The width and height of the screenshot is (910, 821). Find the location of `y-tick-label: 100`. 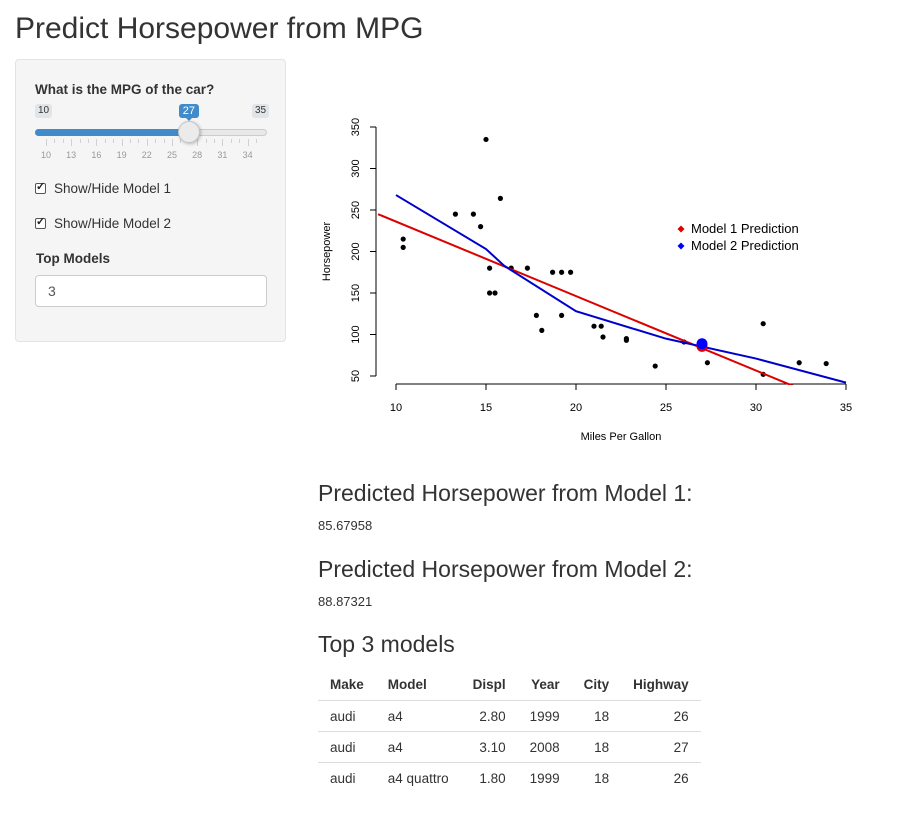

y-tick-label: 100 is located at coordinates (356, 334).